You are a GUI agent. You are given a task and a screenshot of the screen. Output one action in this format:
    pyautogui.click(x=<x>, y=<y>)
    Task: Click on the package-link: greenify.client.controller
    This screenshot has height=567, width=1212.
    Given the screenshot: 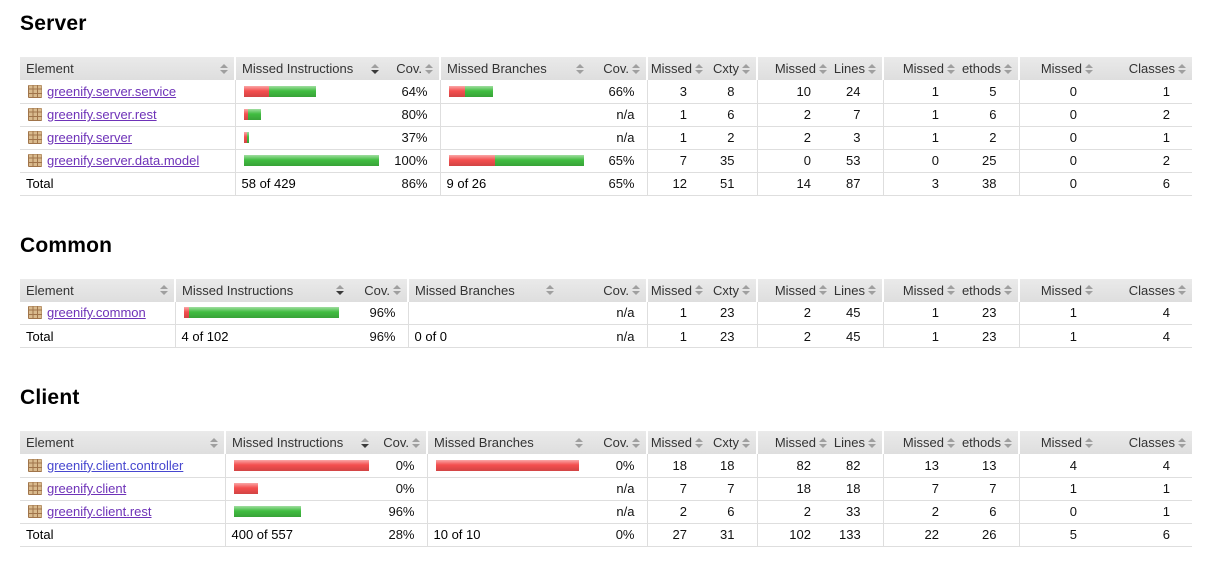 What is the action you would take?
    pyautogui.click(x=115, y=465)
    